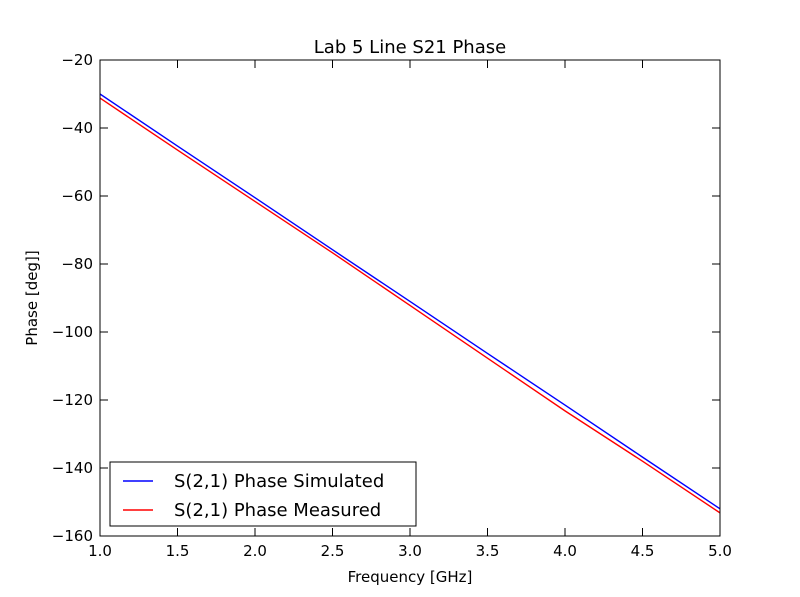  I want to click on y-tick-label: −160, so click(72, 536).